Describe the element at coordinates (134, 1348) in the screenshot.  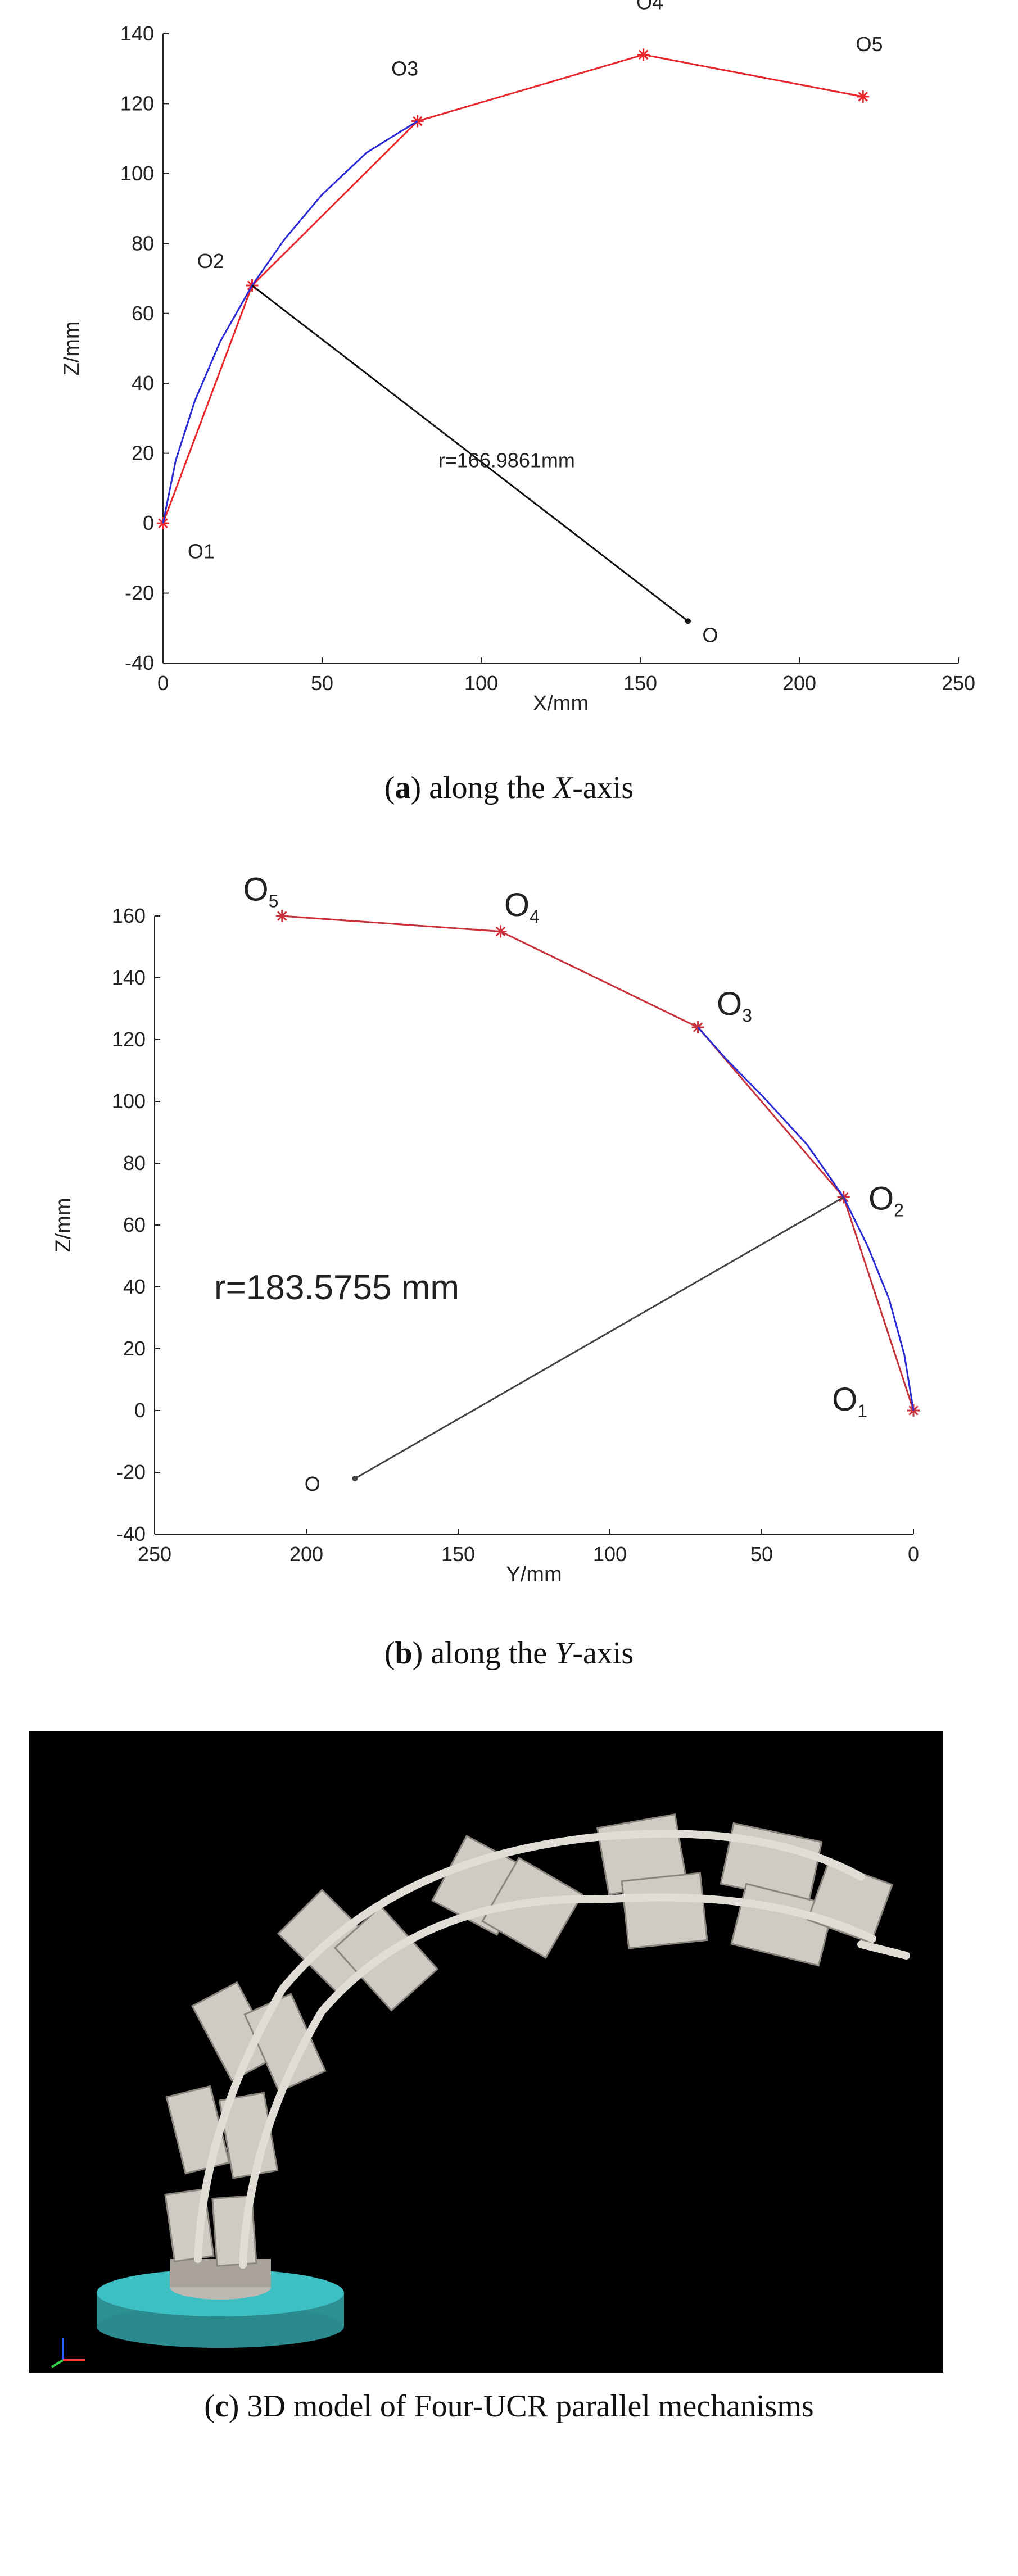
I see `chart-b-y-tick-label: 20` at that location.